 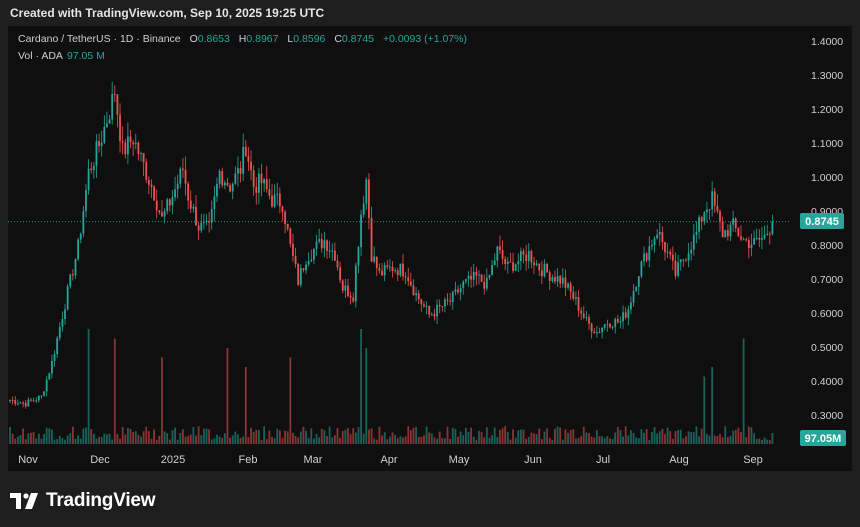 I want to click on symbol-name: Cardano / TetherUS · 1D · Binance, so click(x=99, y=39).